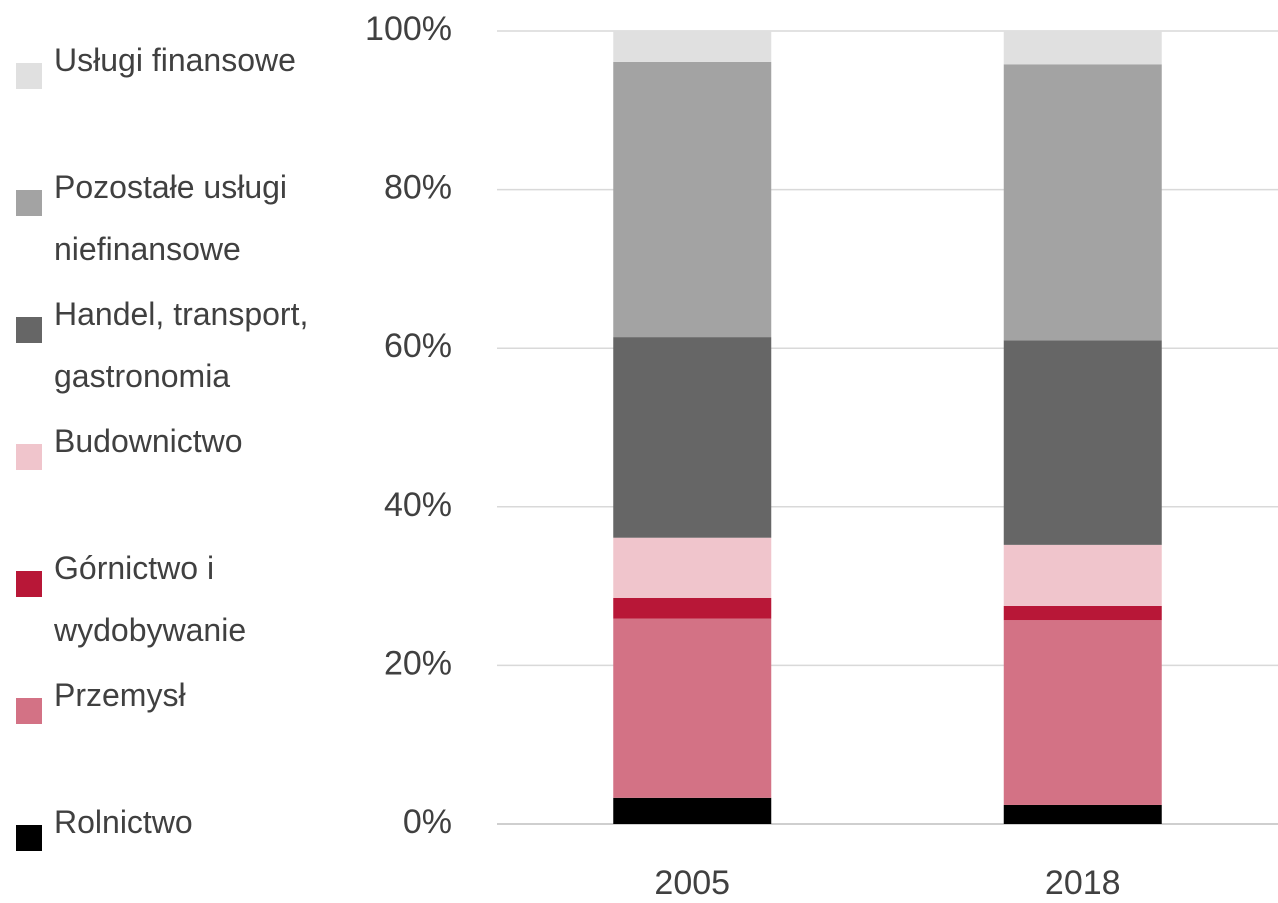 The image size is (1278, 903). What do you see at coordinates (1083, 883) in the screenshot?
I see `x-tick-label: 2018` at bounding box center [1083, 883].